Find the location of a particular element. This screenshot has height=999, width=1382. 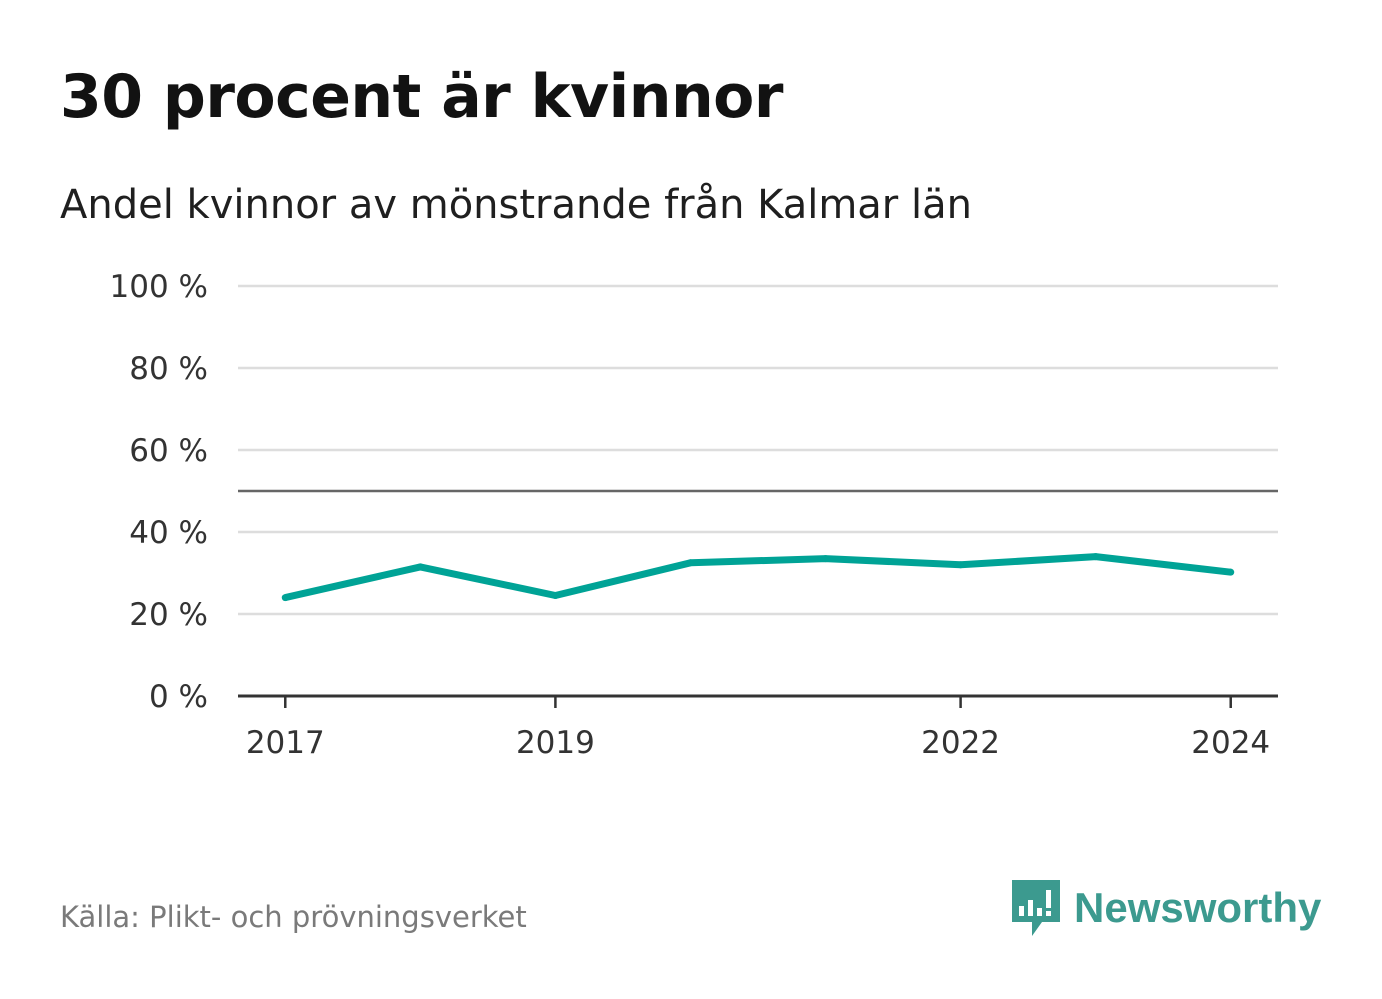

chart-title: 30 procent är kvinnor is located at coordinates (421, 97).